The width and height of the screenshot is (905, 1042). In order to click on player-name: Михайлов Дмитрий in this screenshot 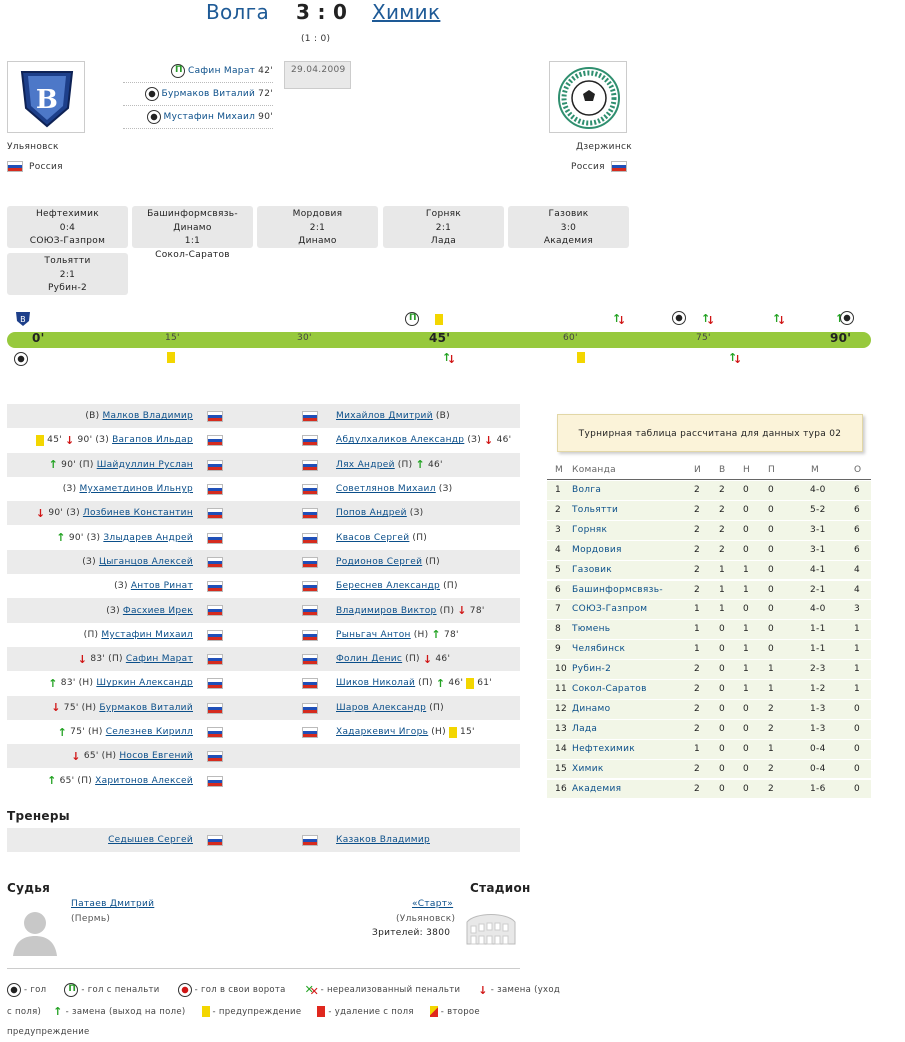, I will do `click(384, 416)`.